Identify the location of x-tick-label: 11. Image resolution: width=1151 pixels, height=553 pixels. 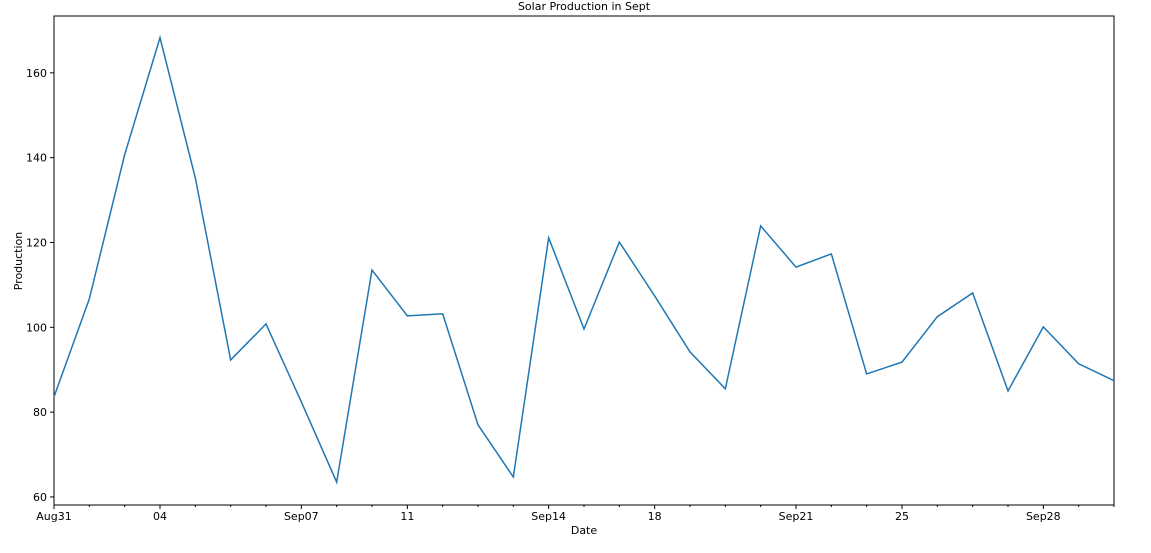
(407, 516).